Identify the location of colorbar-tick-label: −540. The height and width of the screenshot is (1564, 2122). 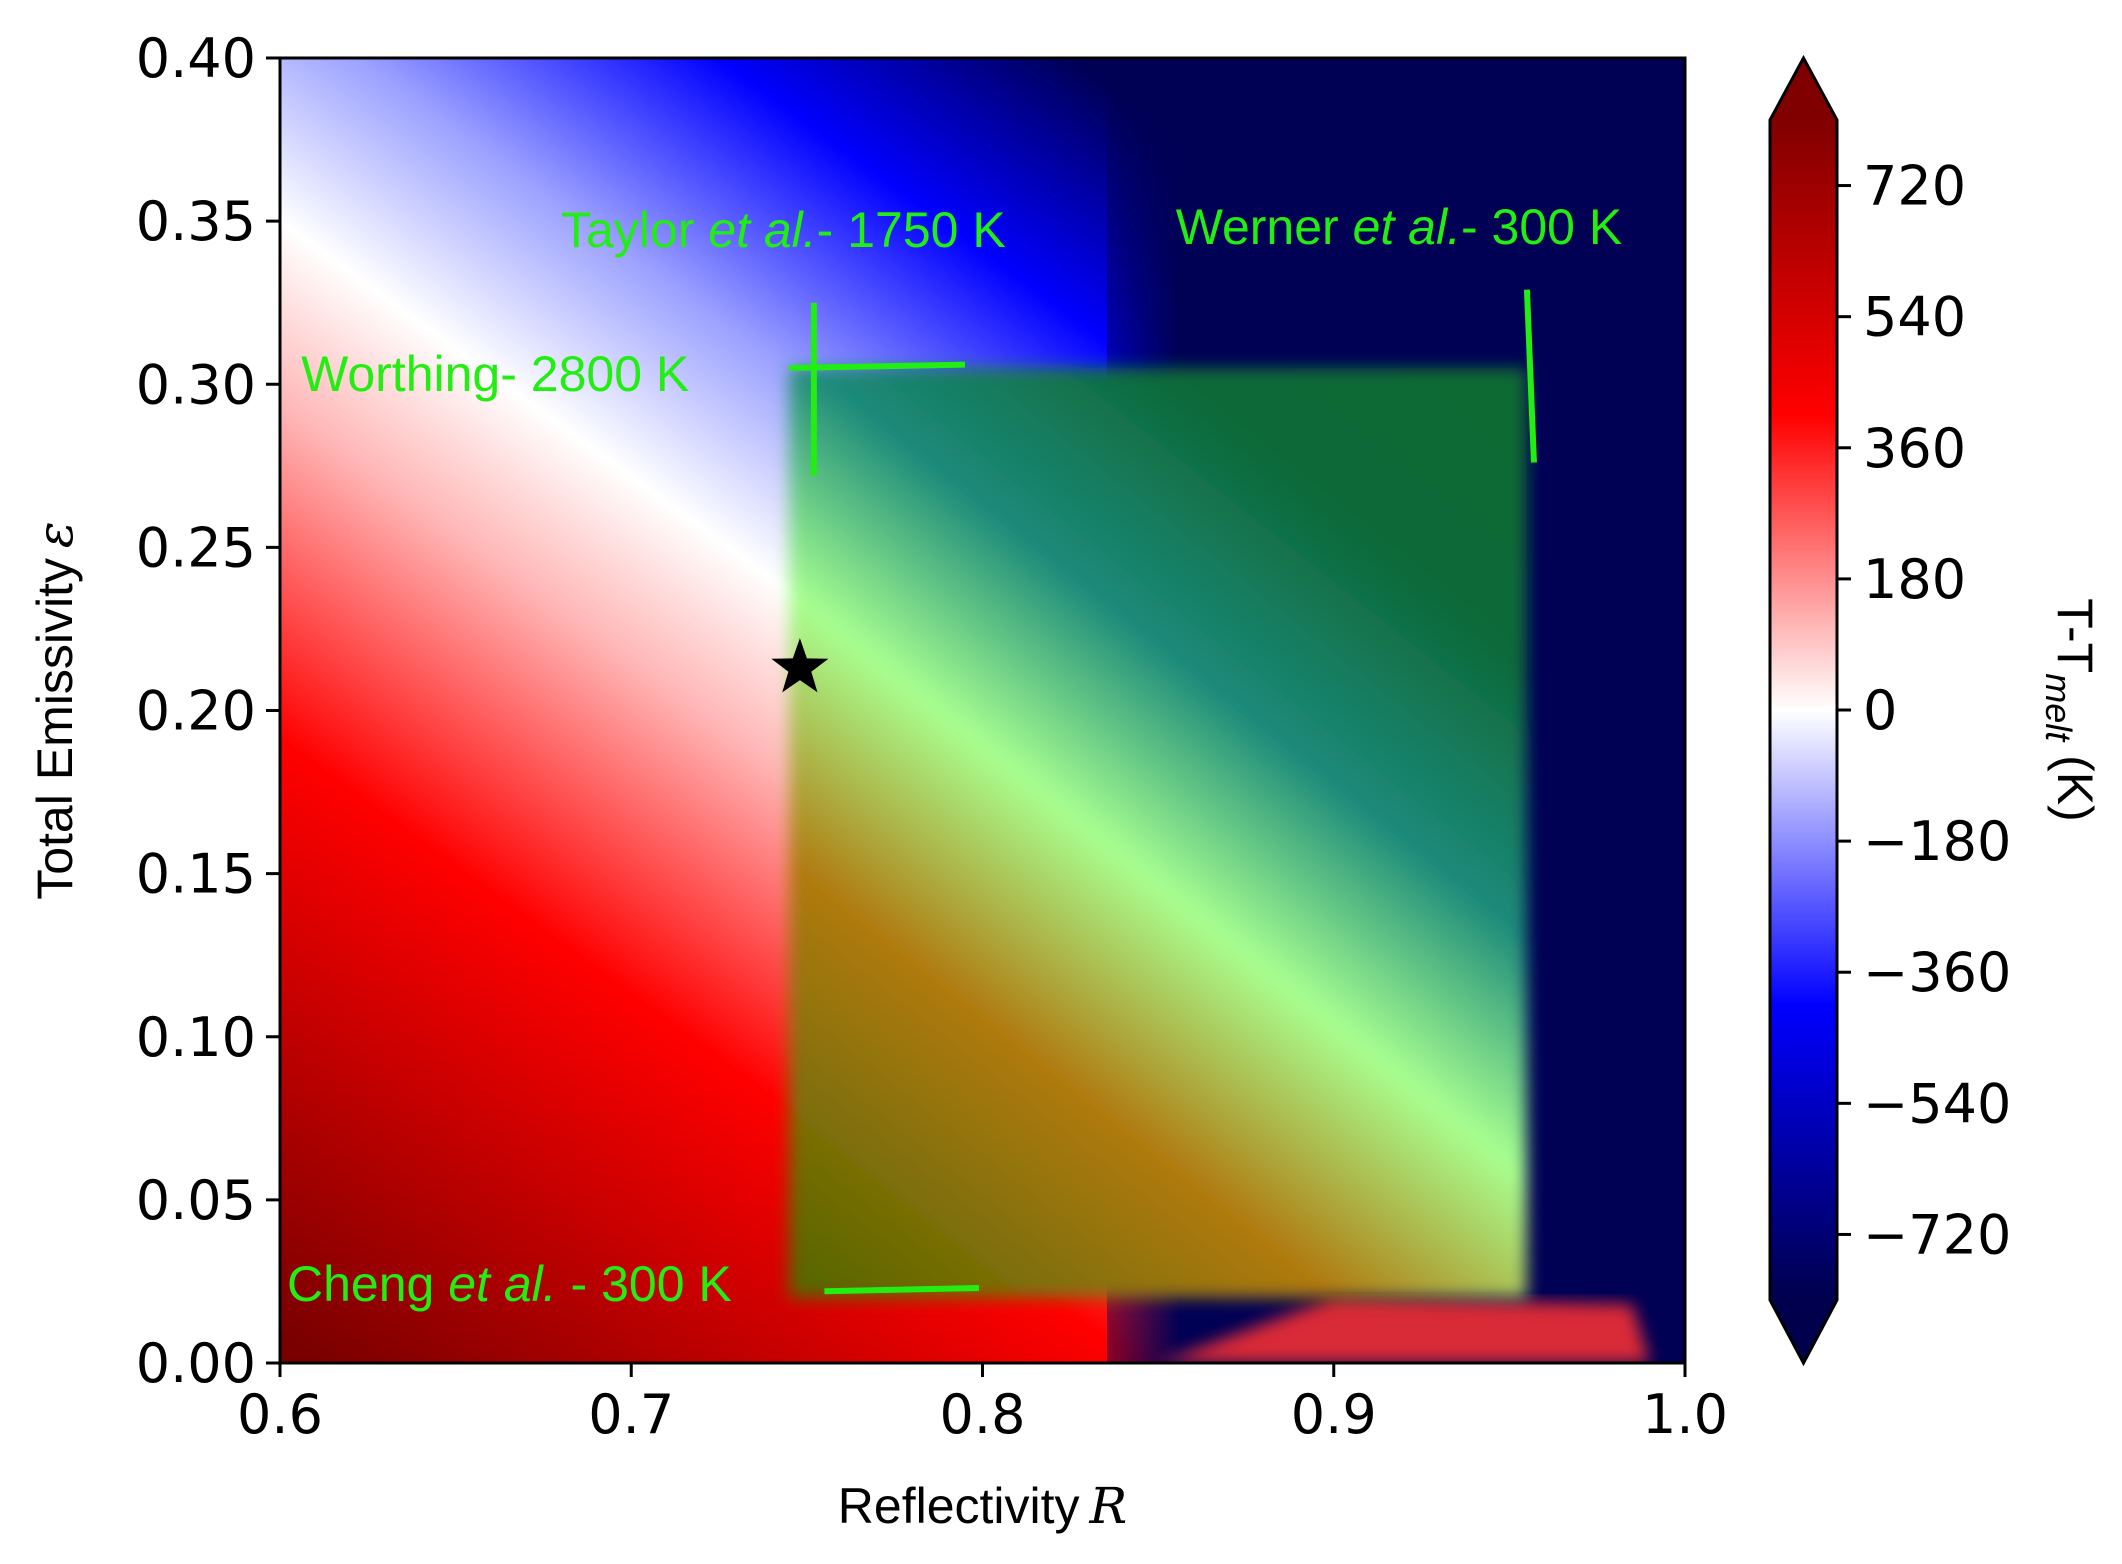
(1937, 1103).